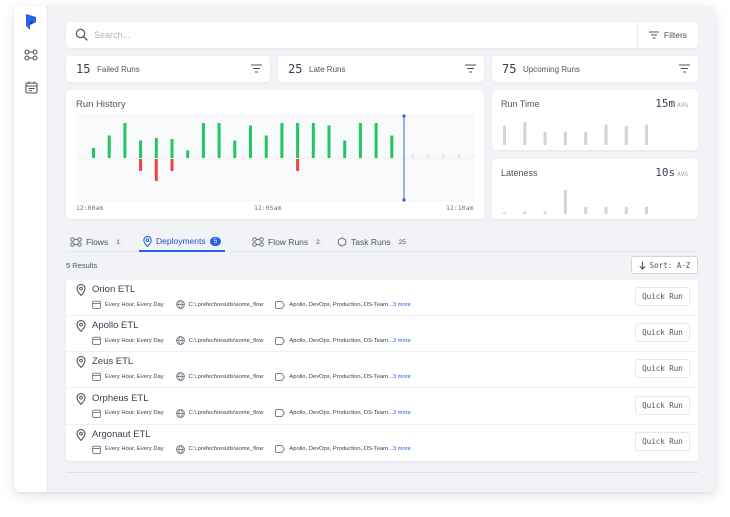 This screenshot has height=517, width=730. I want to click on tab-deployments-count: 5, so click(215, 241).